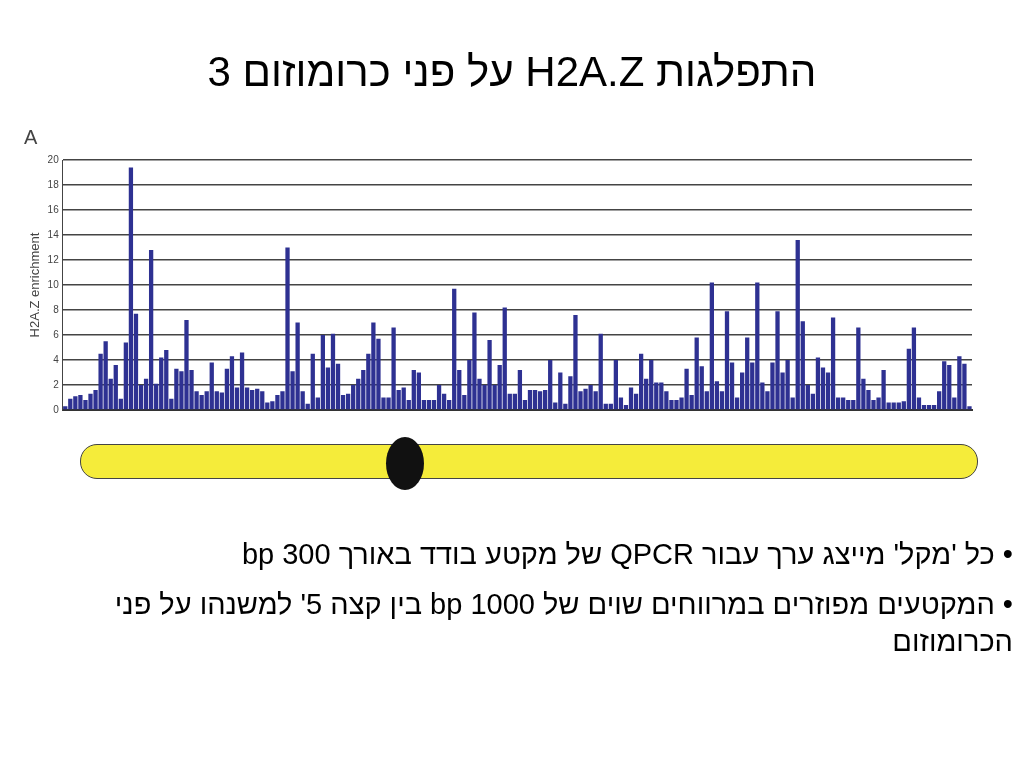 The image size is (1024, 768). What do you see at coordinates (53, 209) in the screenshot?
I see `y-tick-label: 16` at bounding box center [53, 209].